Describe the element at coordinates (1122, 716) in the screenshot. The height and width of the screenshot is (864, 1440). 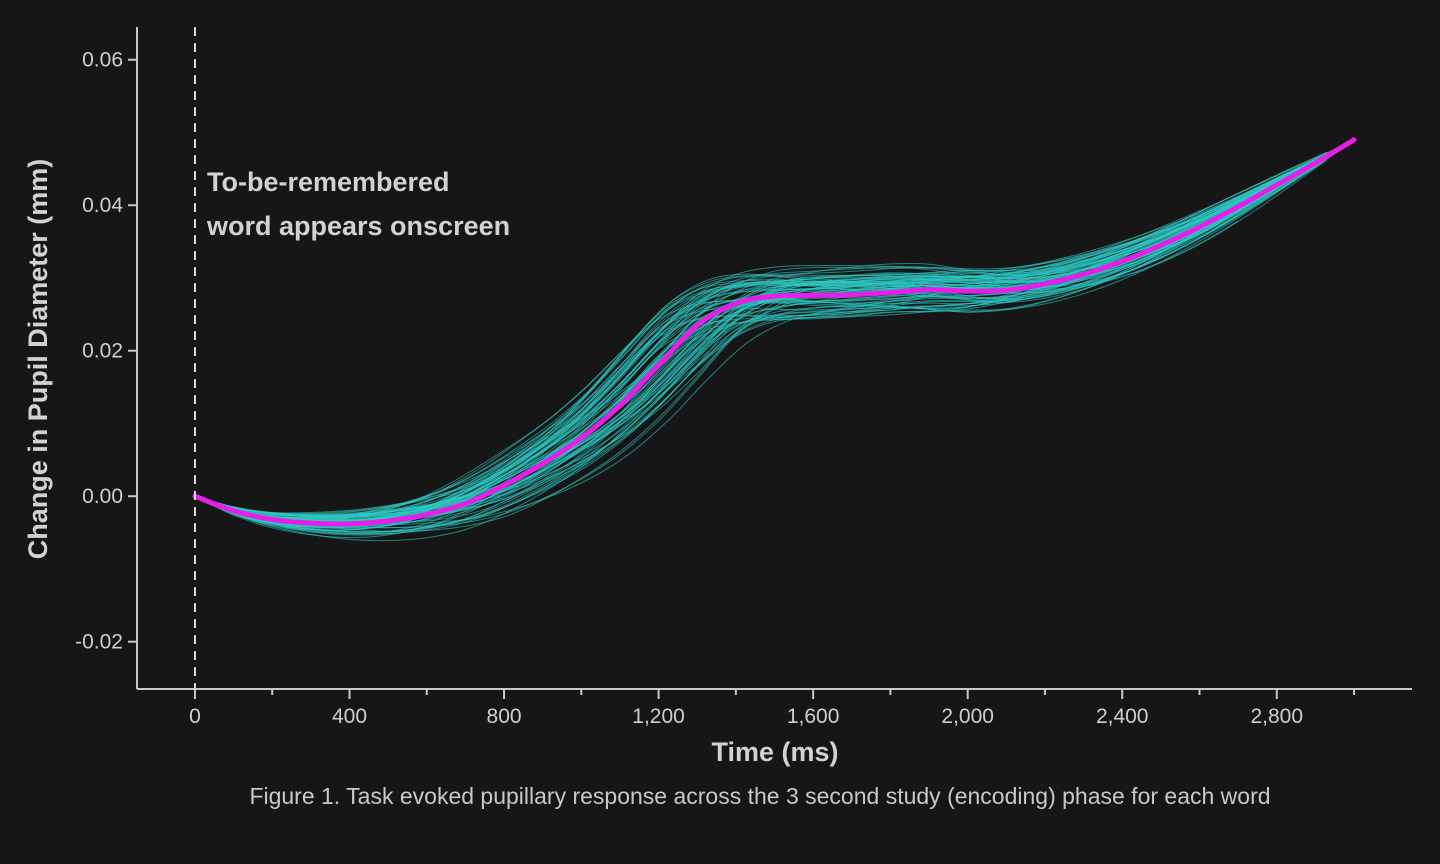
I see `x-tick-label: 2,400` at that location.